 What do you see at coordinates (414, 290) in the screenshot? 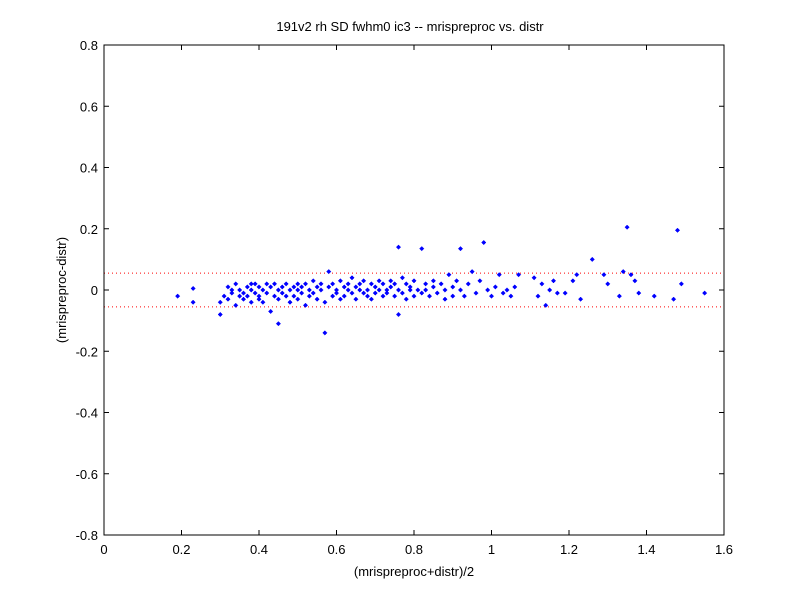
I see `reference-lines` at bounding box center [414, 290].